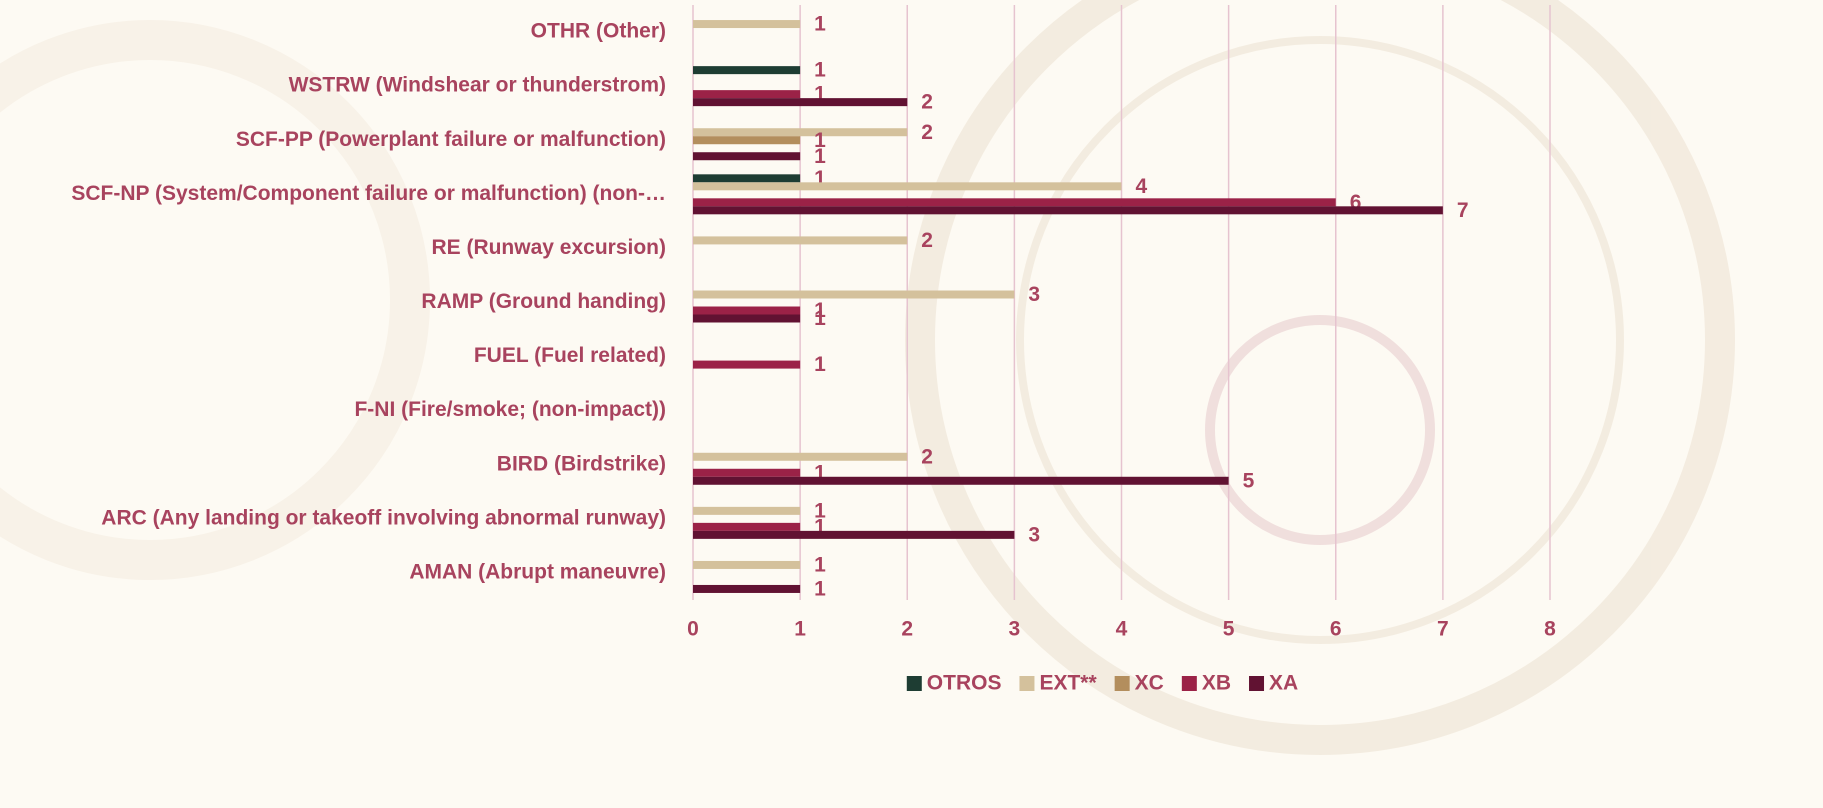  I want to click on legend-label: XB, so click(1216, 683).